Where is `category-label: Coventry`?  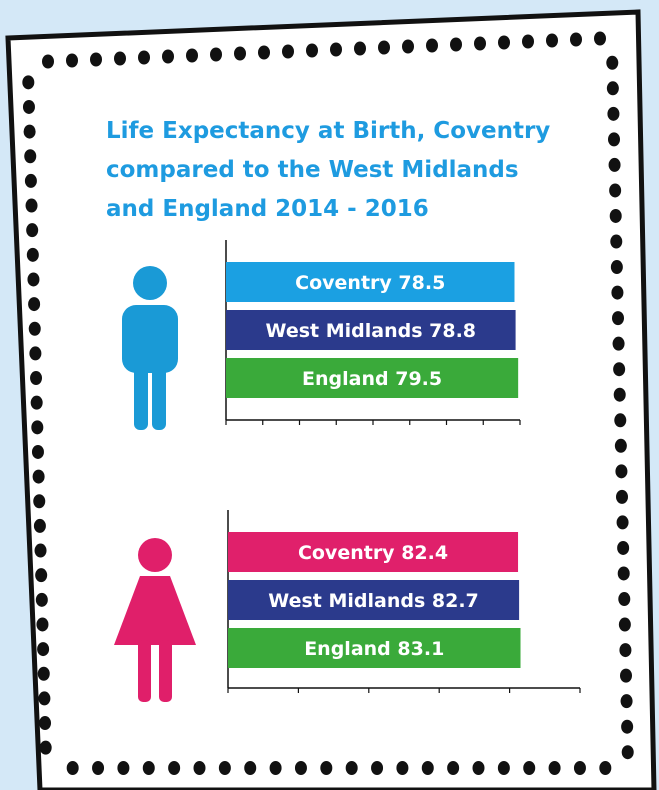
category-label: Coventry is located at coordinates (343, 283).